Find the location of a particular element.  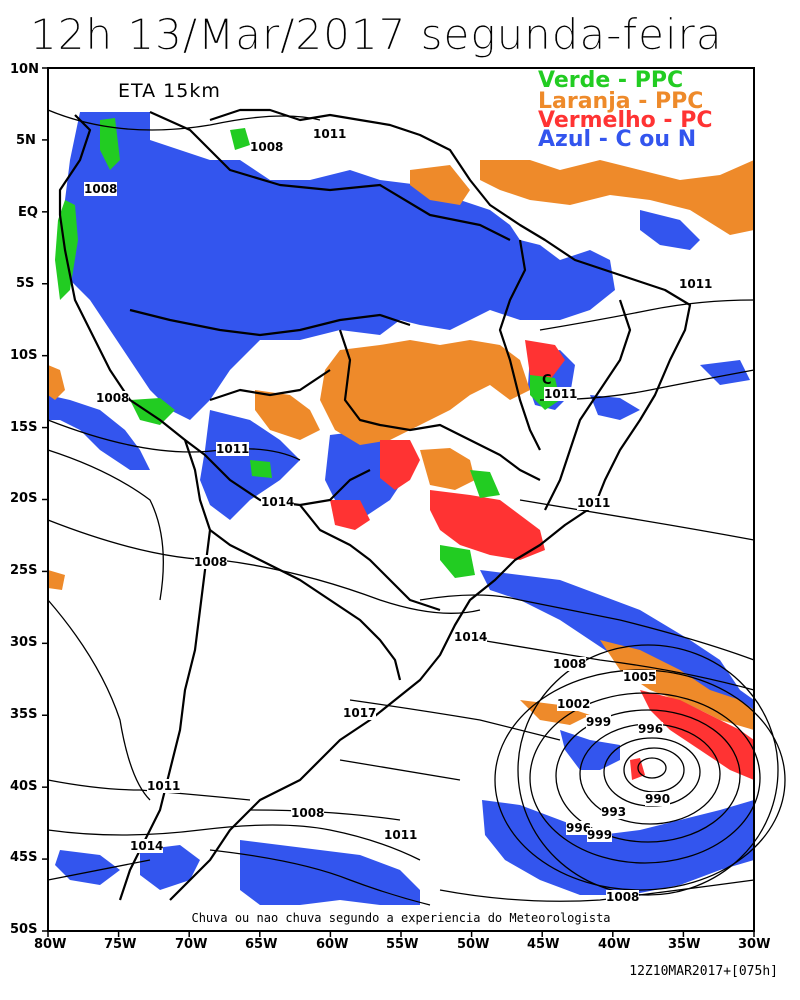

lon-label: 40W is located at coordinates (614, 944).